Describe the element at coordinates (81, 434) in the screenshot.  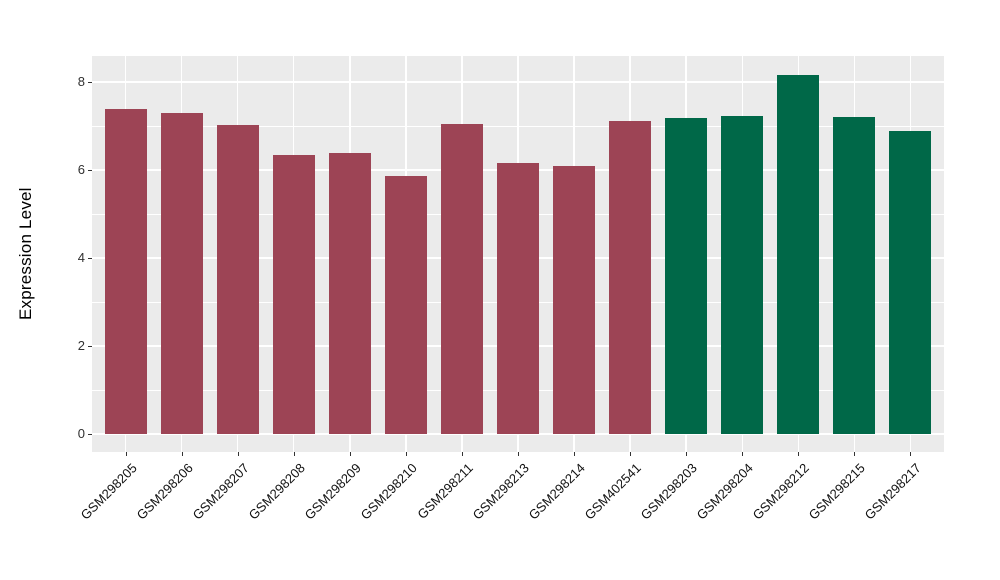
I see `y-tick-label: 0` at that location.